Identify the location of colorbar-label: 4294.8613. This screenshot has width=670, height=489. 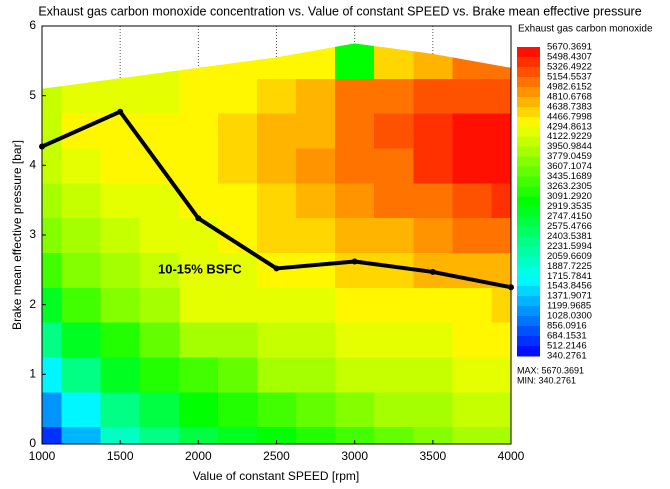
(569, 126).